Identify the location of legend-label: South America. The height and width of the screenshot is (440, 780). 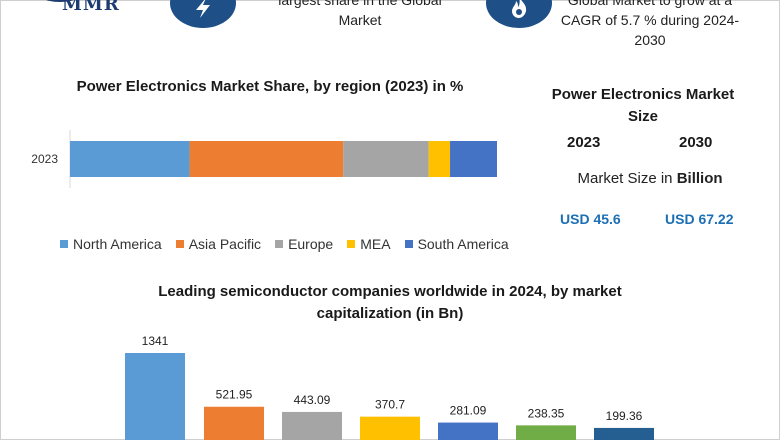
(463, 244).